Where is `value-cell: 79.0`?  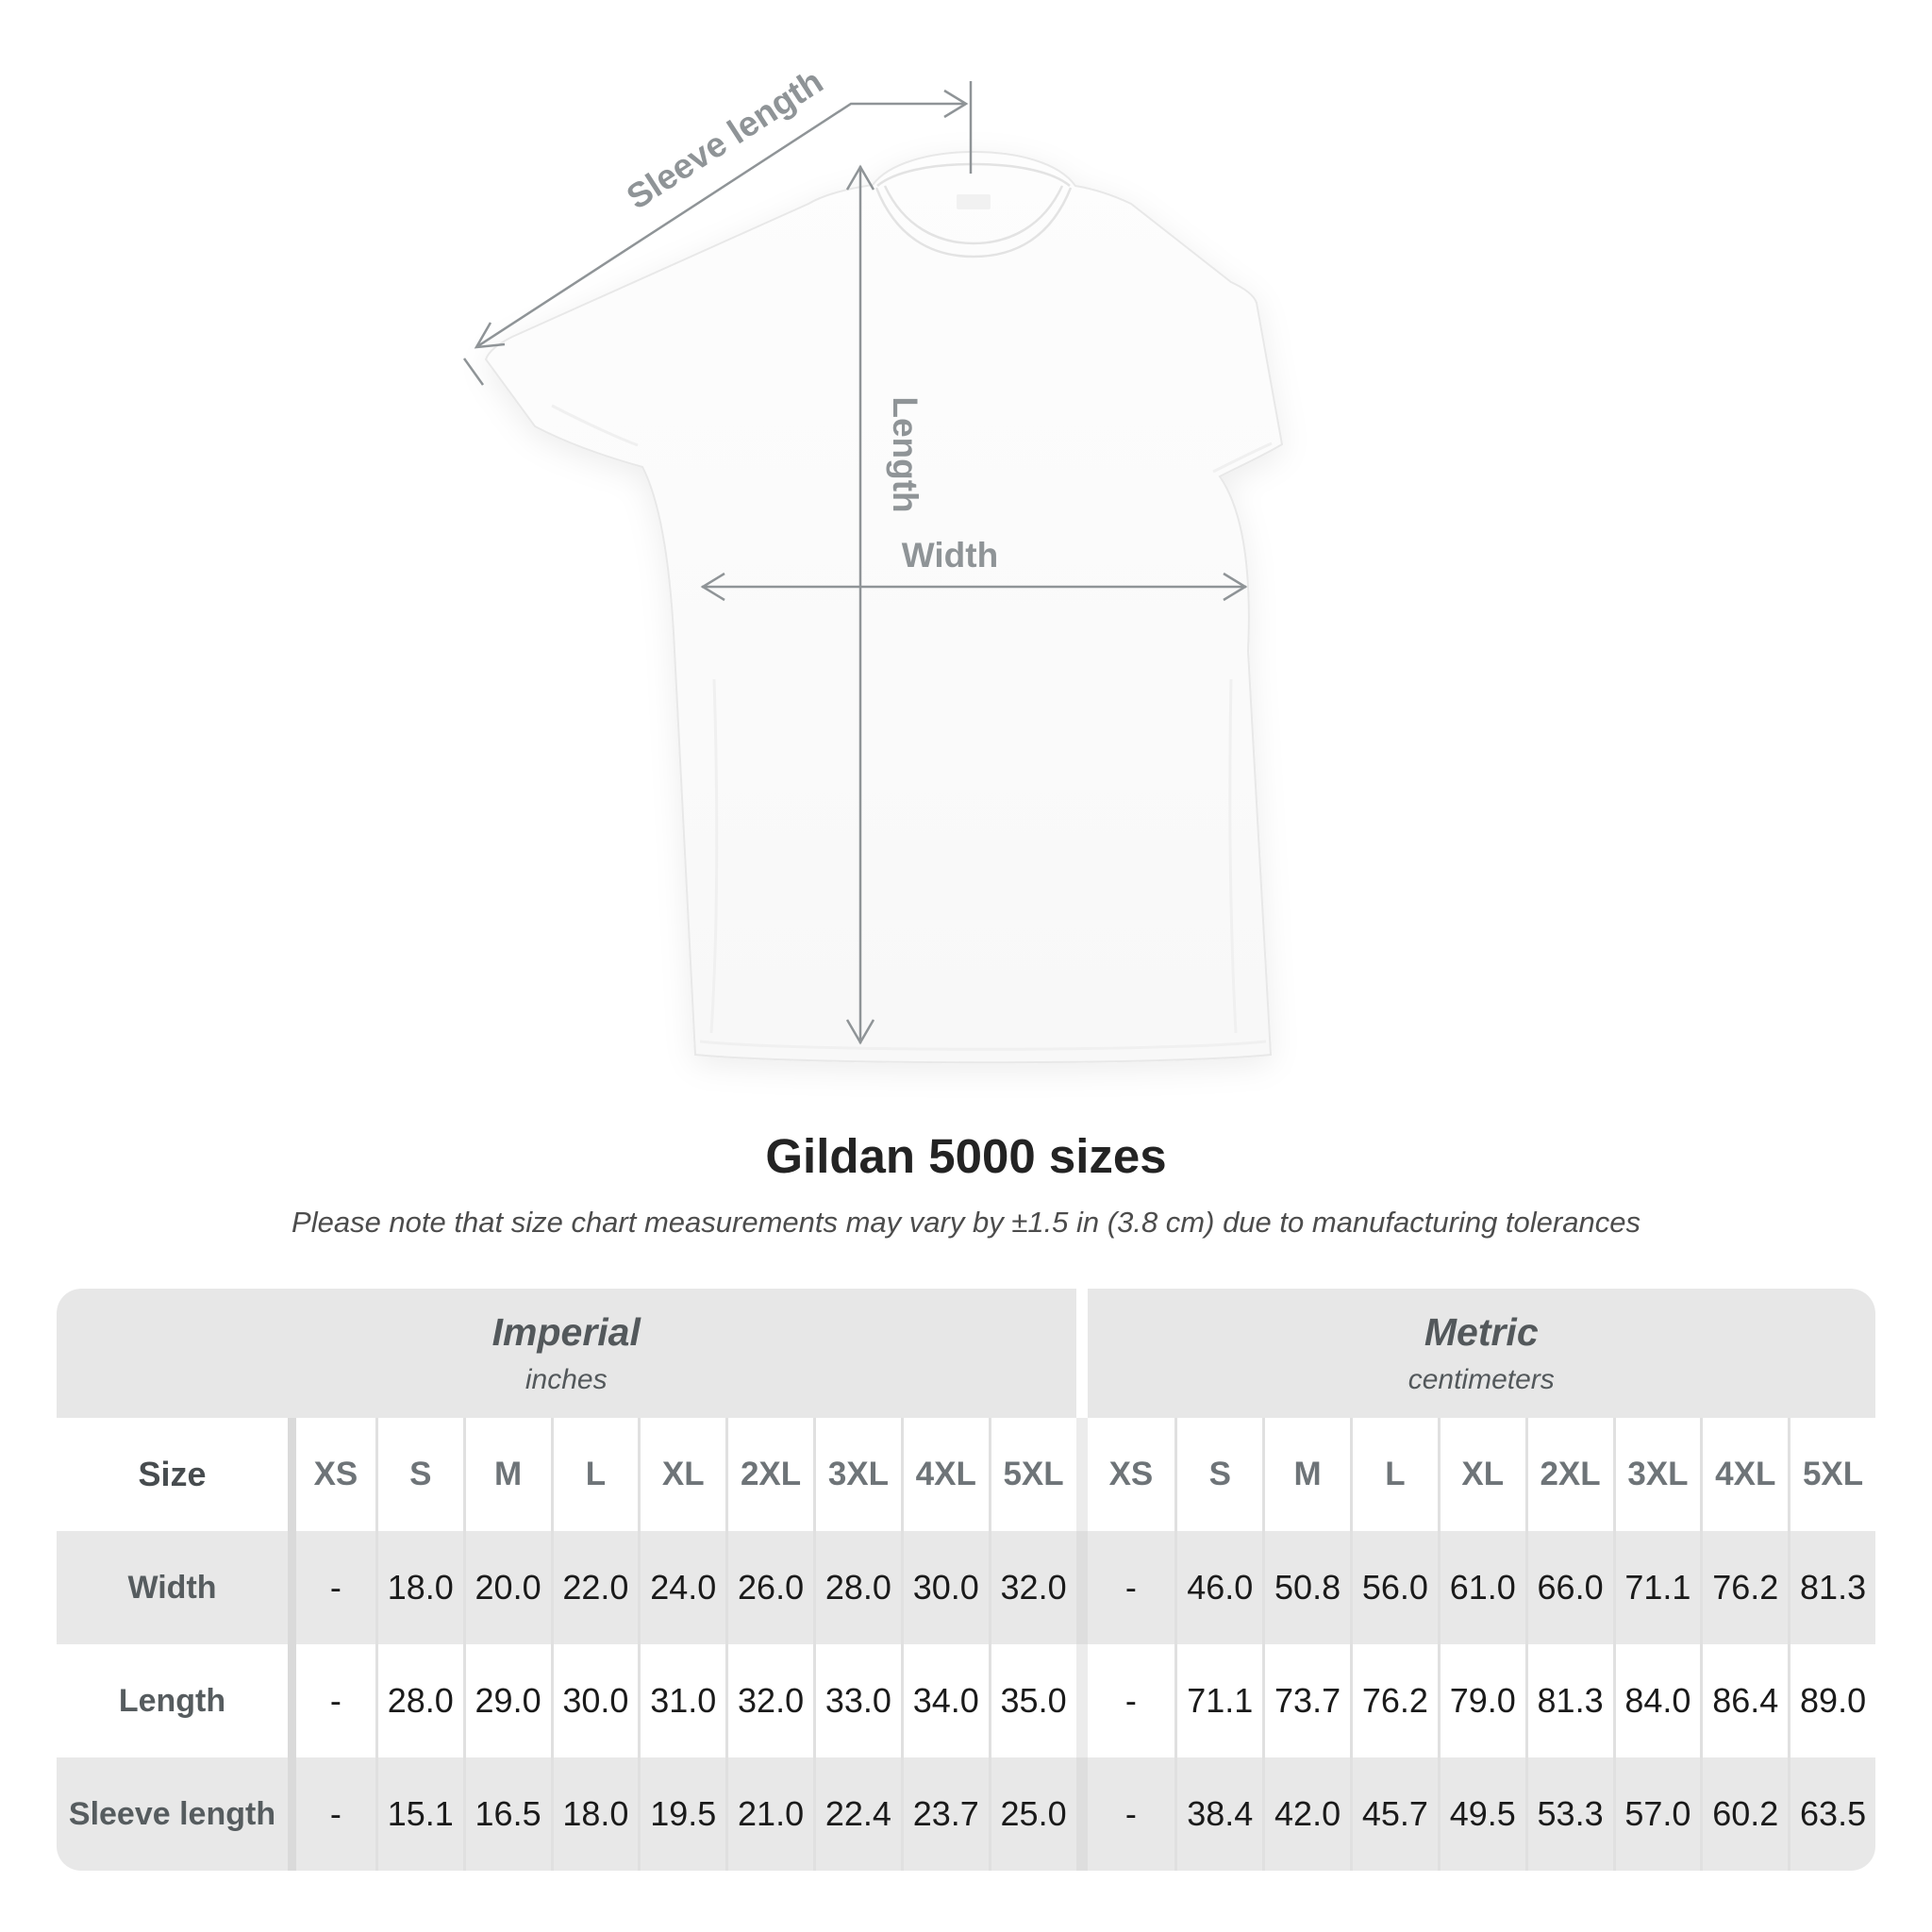
value-cell: 79.0 is located at coordinates (1481, 1701).